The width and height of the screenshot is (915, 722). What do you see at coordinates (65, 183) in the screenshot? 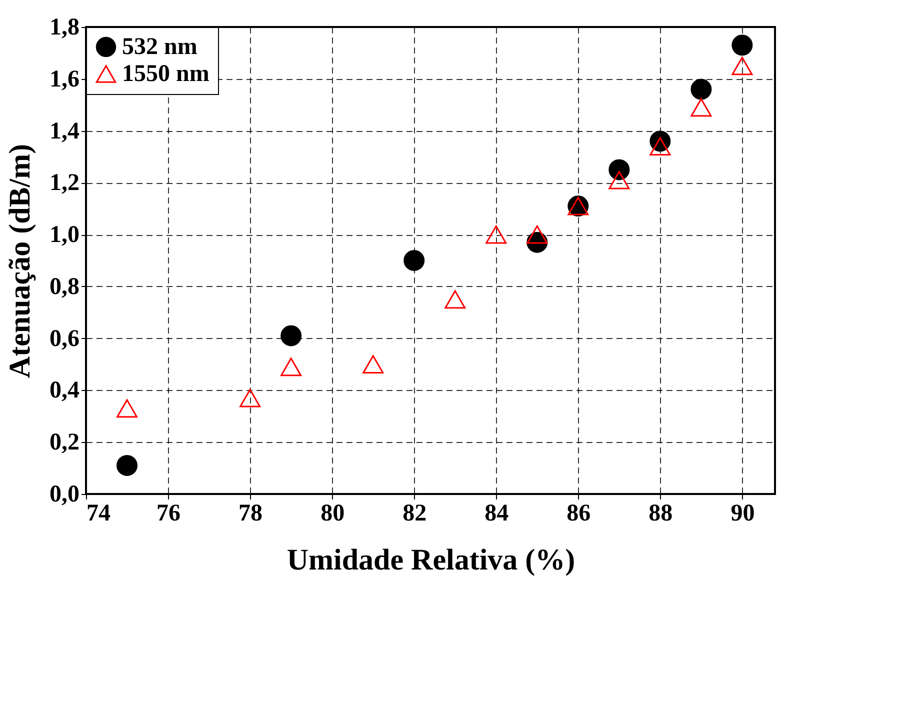
I see `y-tick-label: 1,2` at bounding box center [65, 183].